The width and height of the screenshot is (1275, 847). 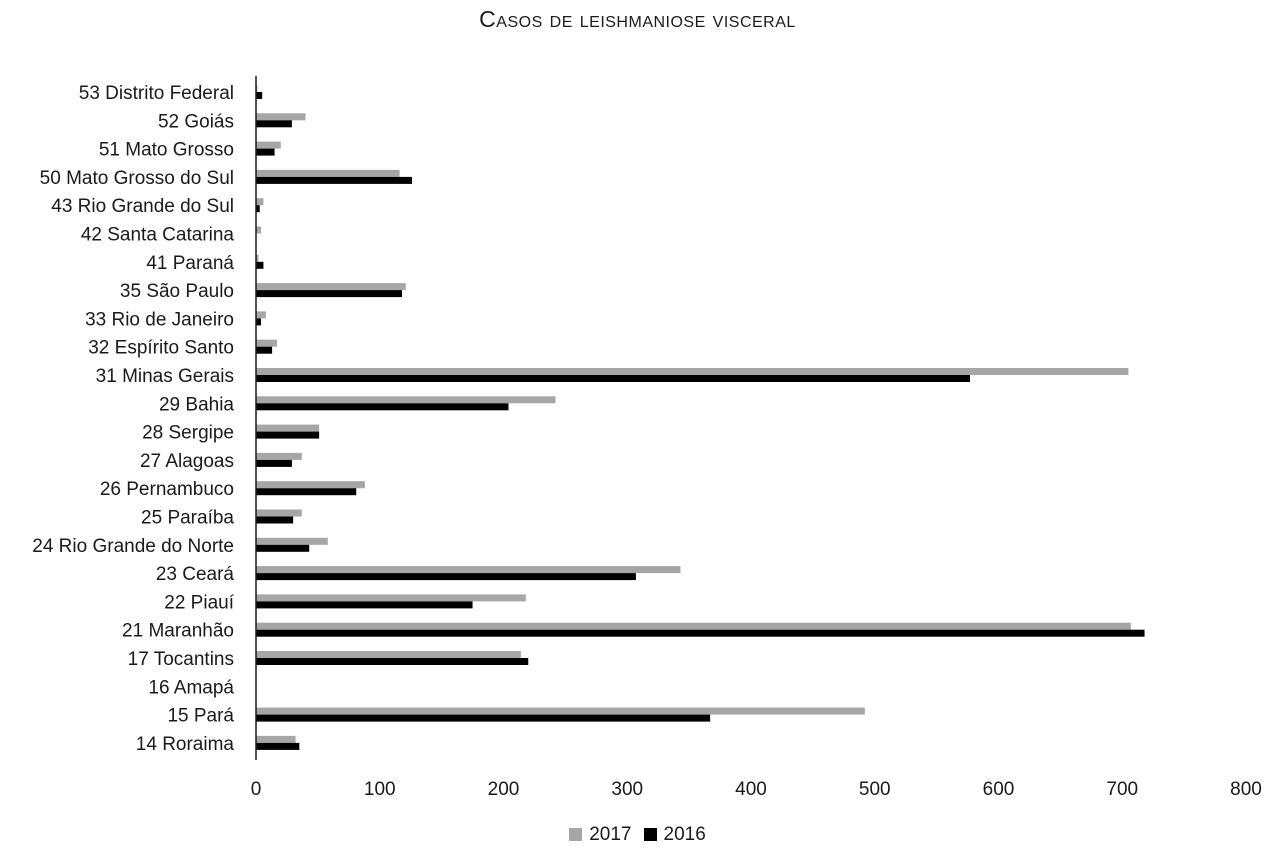 I want to click on legend-label: 2016, so click(x=684, y=834).